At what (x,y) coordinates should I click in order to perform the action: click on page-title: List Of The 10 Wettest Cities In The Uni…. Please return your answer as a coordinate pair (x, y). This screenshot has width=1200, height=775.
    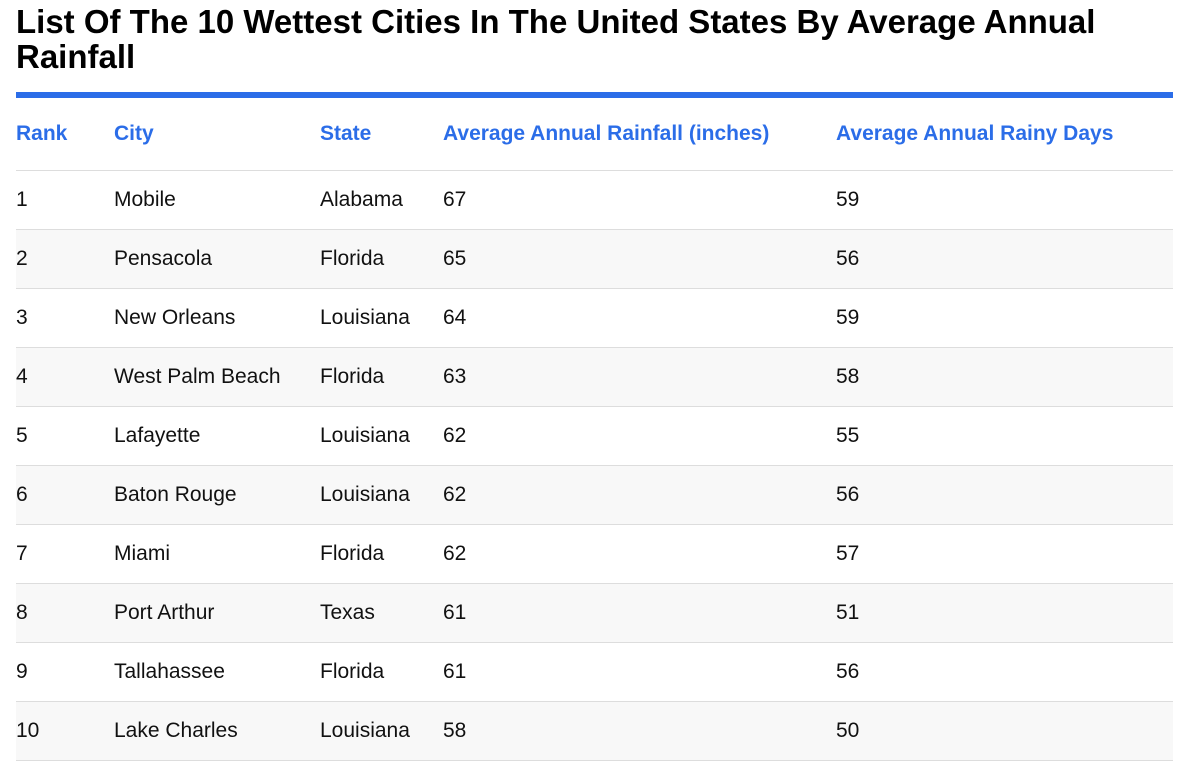
    Looking at the image, I should click on (556, 39).